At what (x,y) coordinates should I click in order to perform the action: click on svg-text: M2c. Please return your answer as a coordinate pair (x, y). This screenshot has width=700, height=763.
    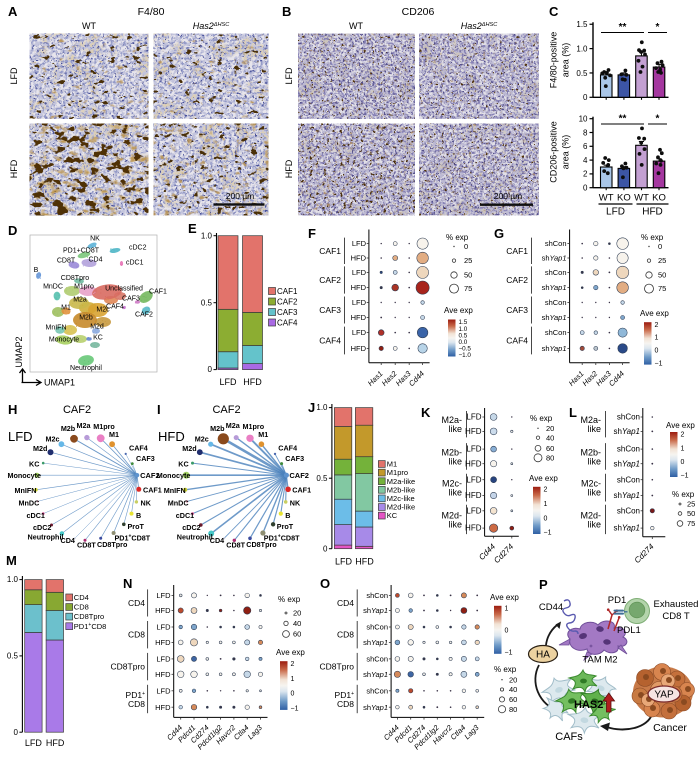
    Looking at the image, I should click on (53, 439).